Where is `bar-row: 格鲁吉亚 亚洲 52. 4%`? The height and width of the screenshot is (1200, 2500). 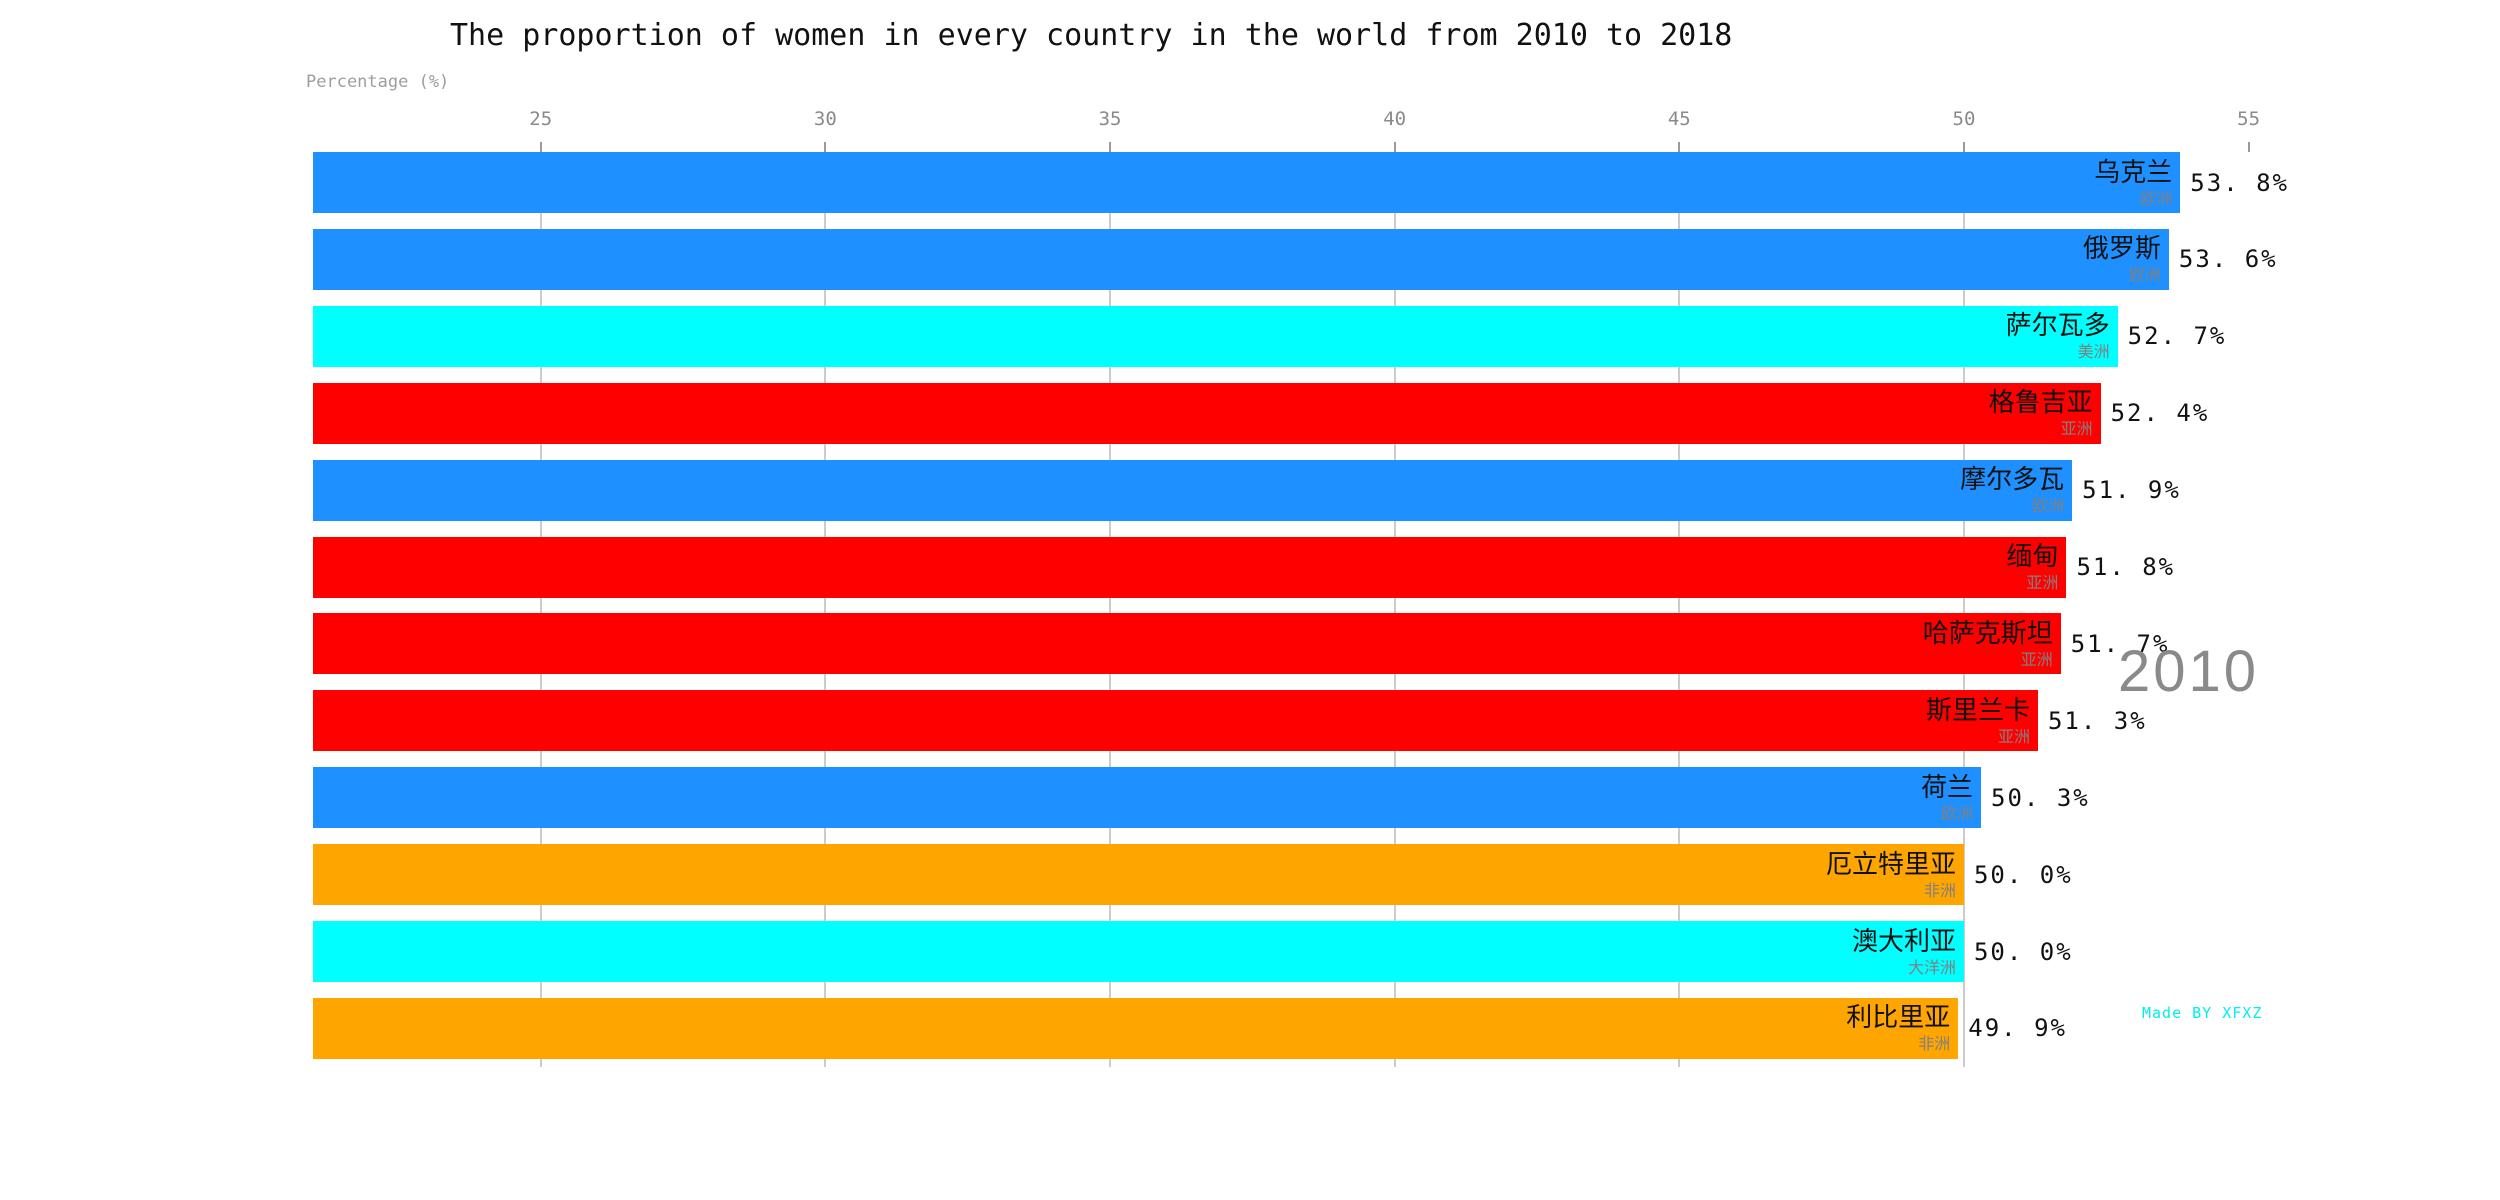 bar-row: 格鲁吉亚 亚洲 52. 4% is located at coordinates (1286, 413).